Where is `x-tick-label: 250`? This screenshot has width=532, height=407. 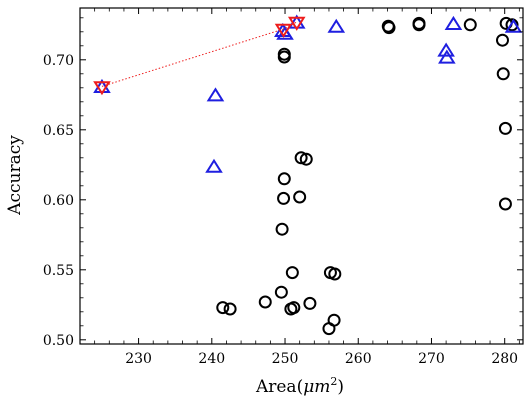 x-tick-label: 250 is located at coordinates (285, 359).